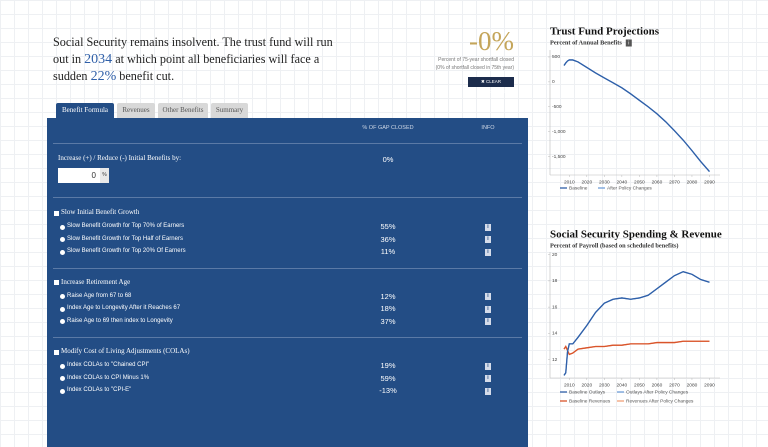 This screenshot has width=768, height=447. I want to click on column-header: % OF GAP CLOSED, so click(388, 128).